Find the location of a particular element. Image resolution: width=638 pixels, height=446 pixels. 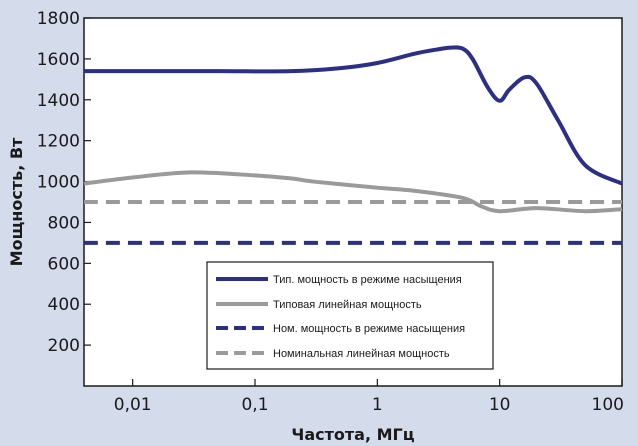

y-tick-label: 200 is located at coordinates (64, 346).